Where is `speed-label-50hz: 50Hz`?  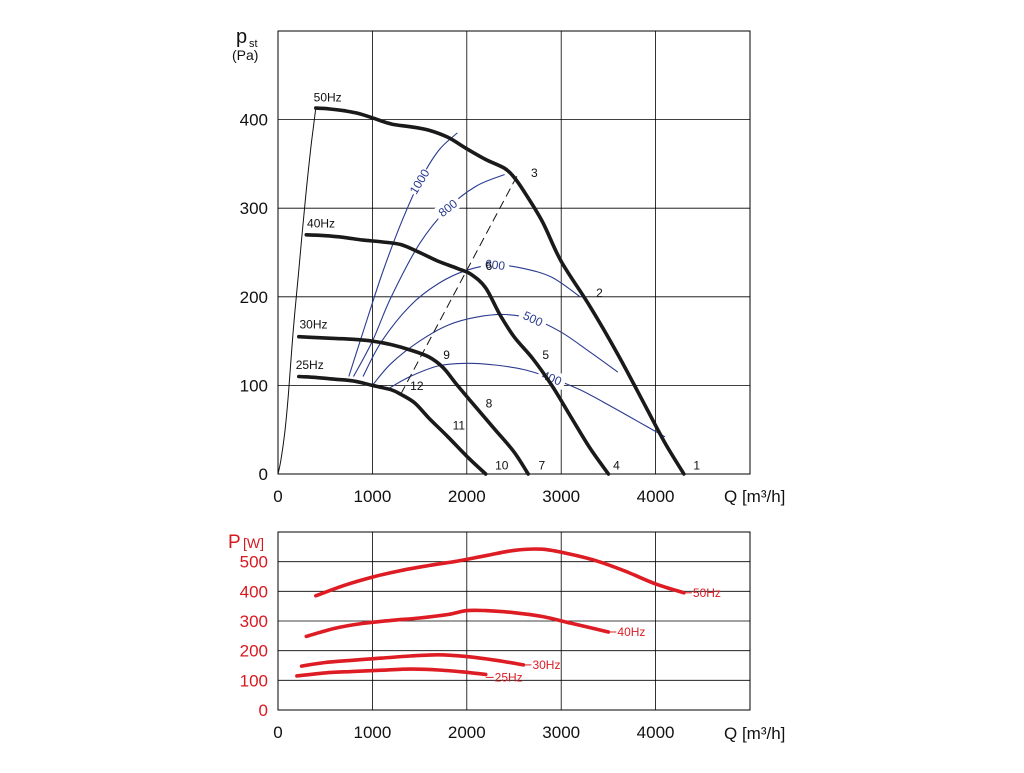 speed-label-50hz: 50Hz is located at coordinates (328, 98).